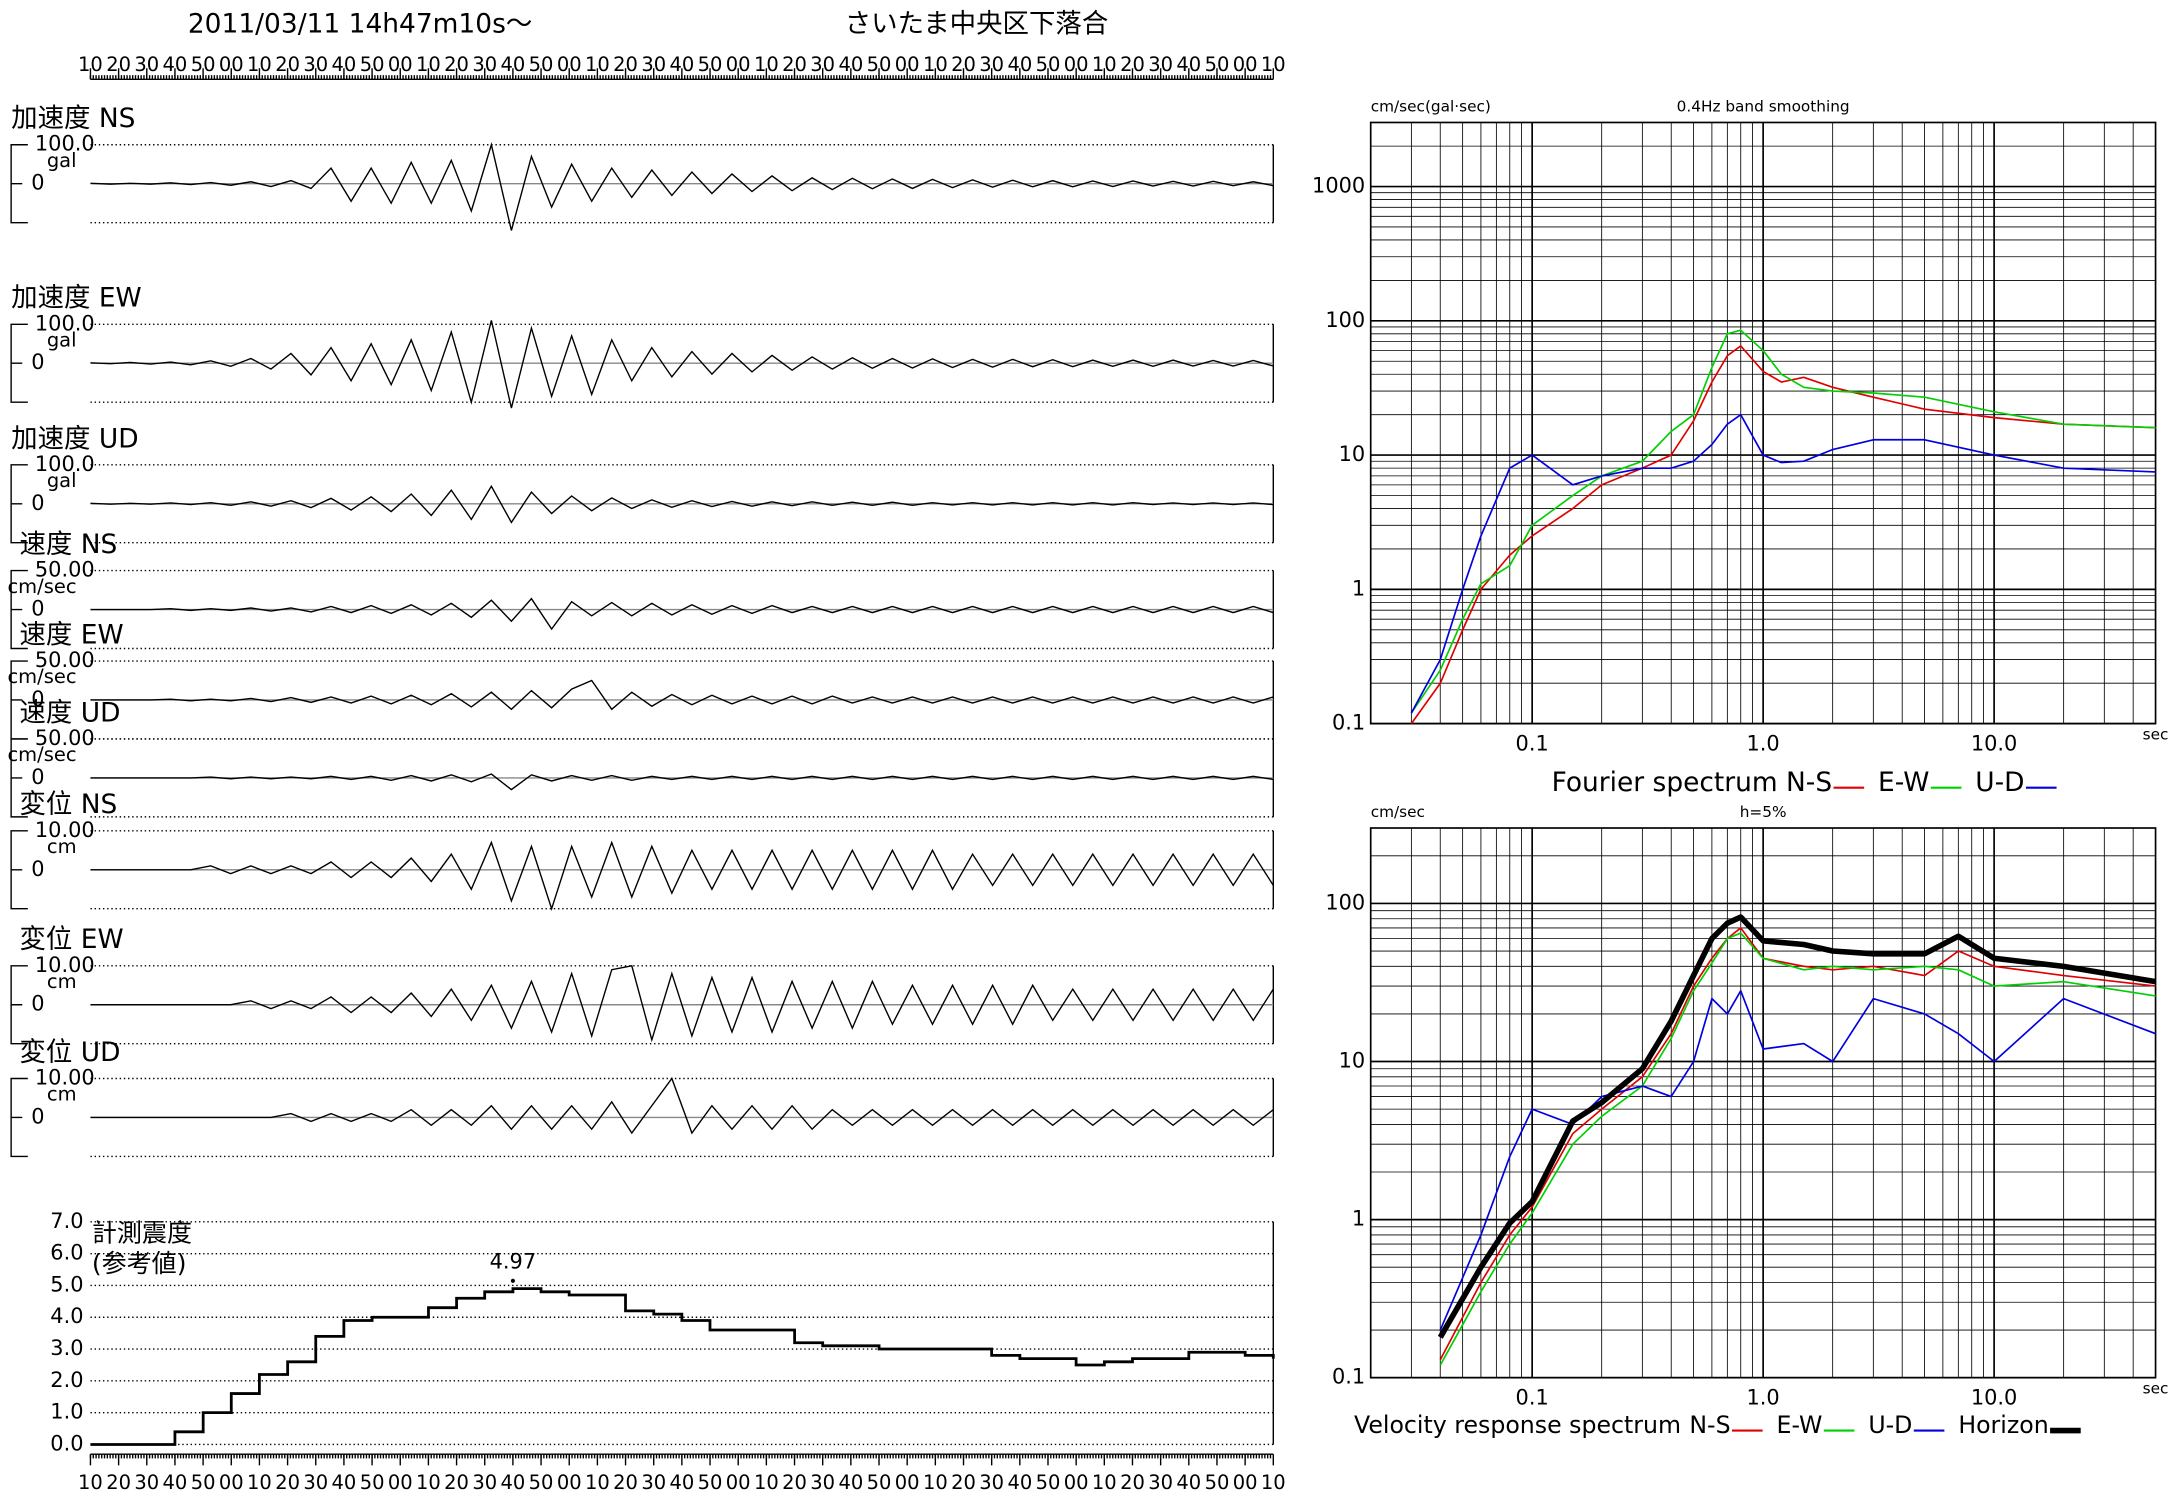 Image resolution: width=2182 pixels, height=1501 pixels. Describe the element at coordinates (66, 1348) in the screenshot. I see `y-tick-label: 3.0` at that location.